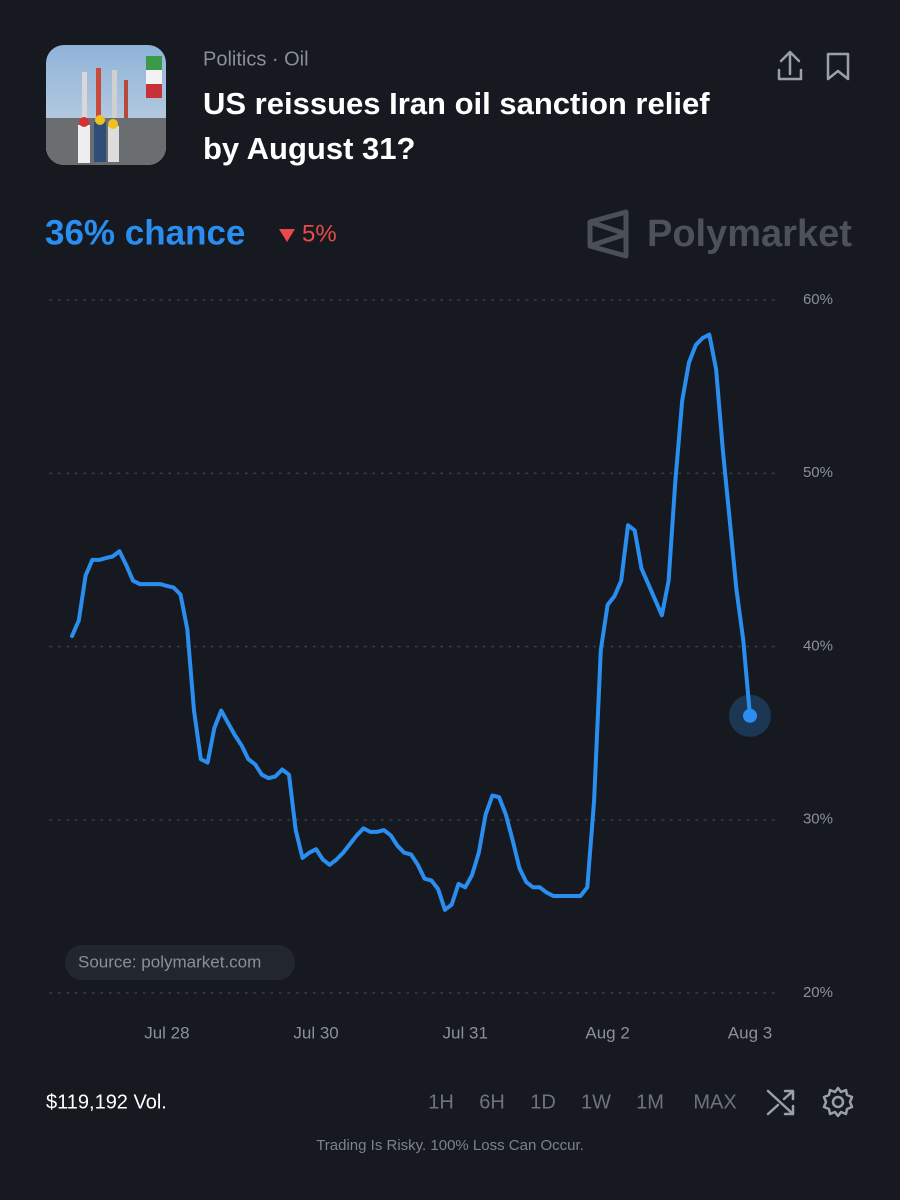  Describe the element at coordinates (106, 1102) in the screenshot. I see `volume: $119,192 Vol.` at that location.